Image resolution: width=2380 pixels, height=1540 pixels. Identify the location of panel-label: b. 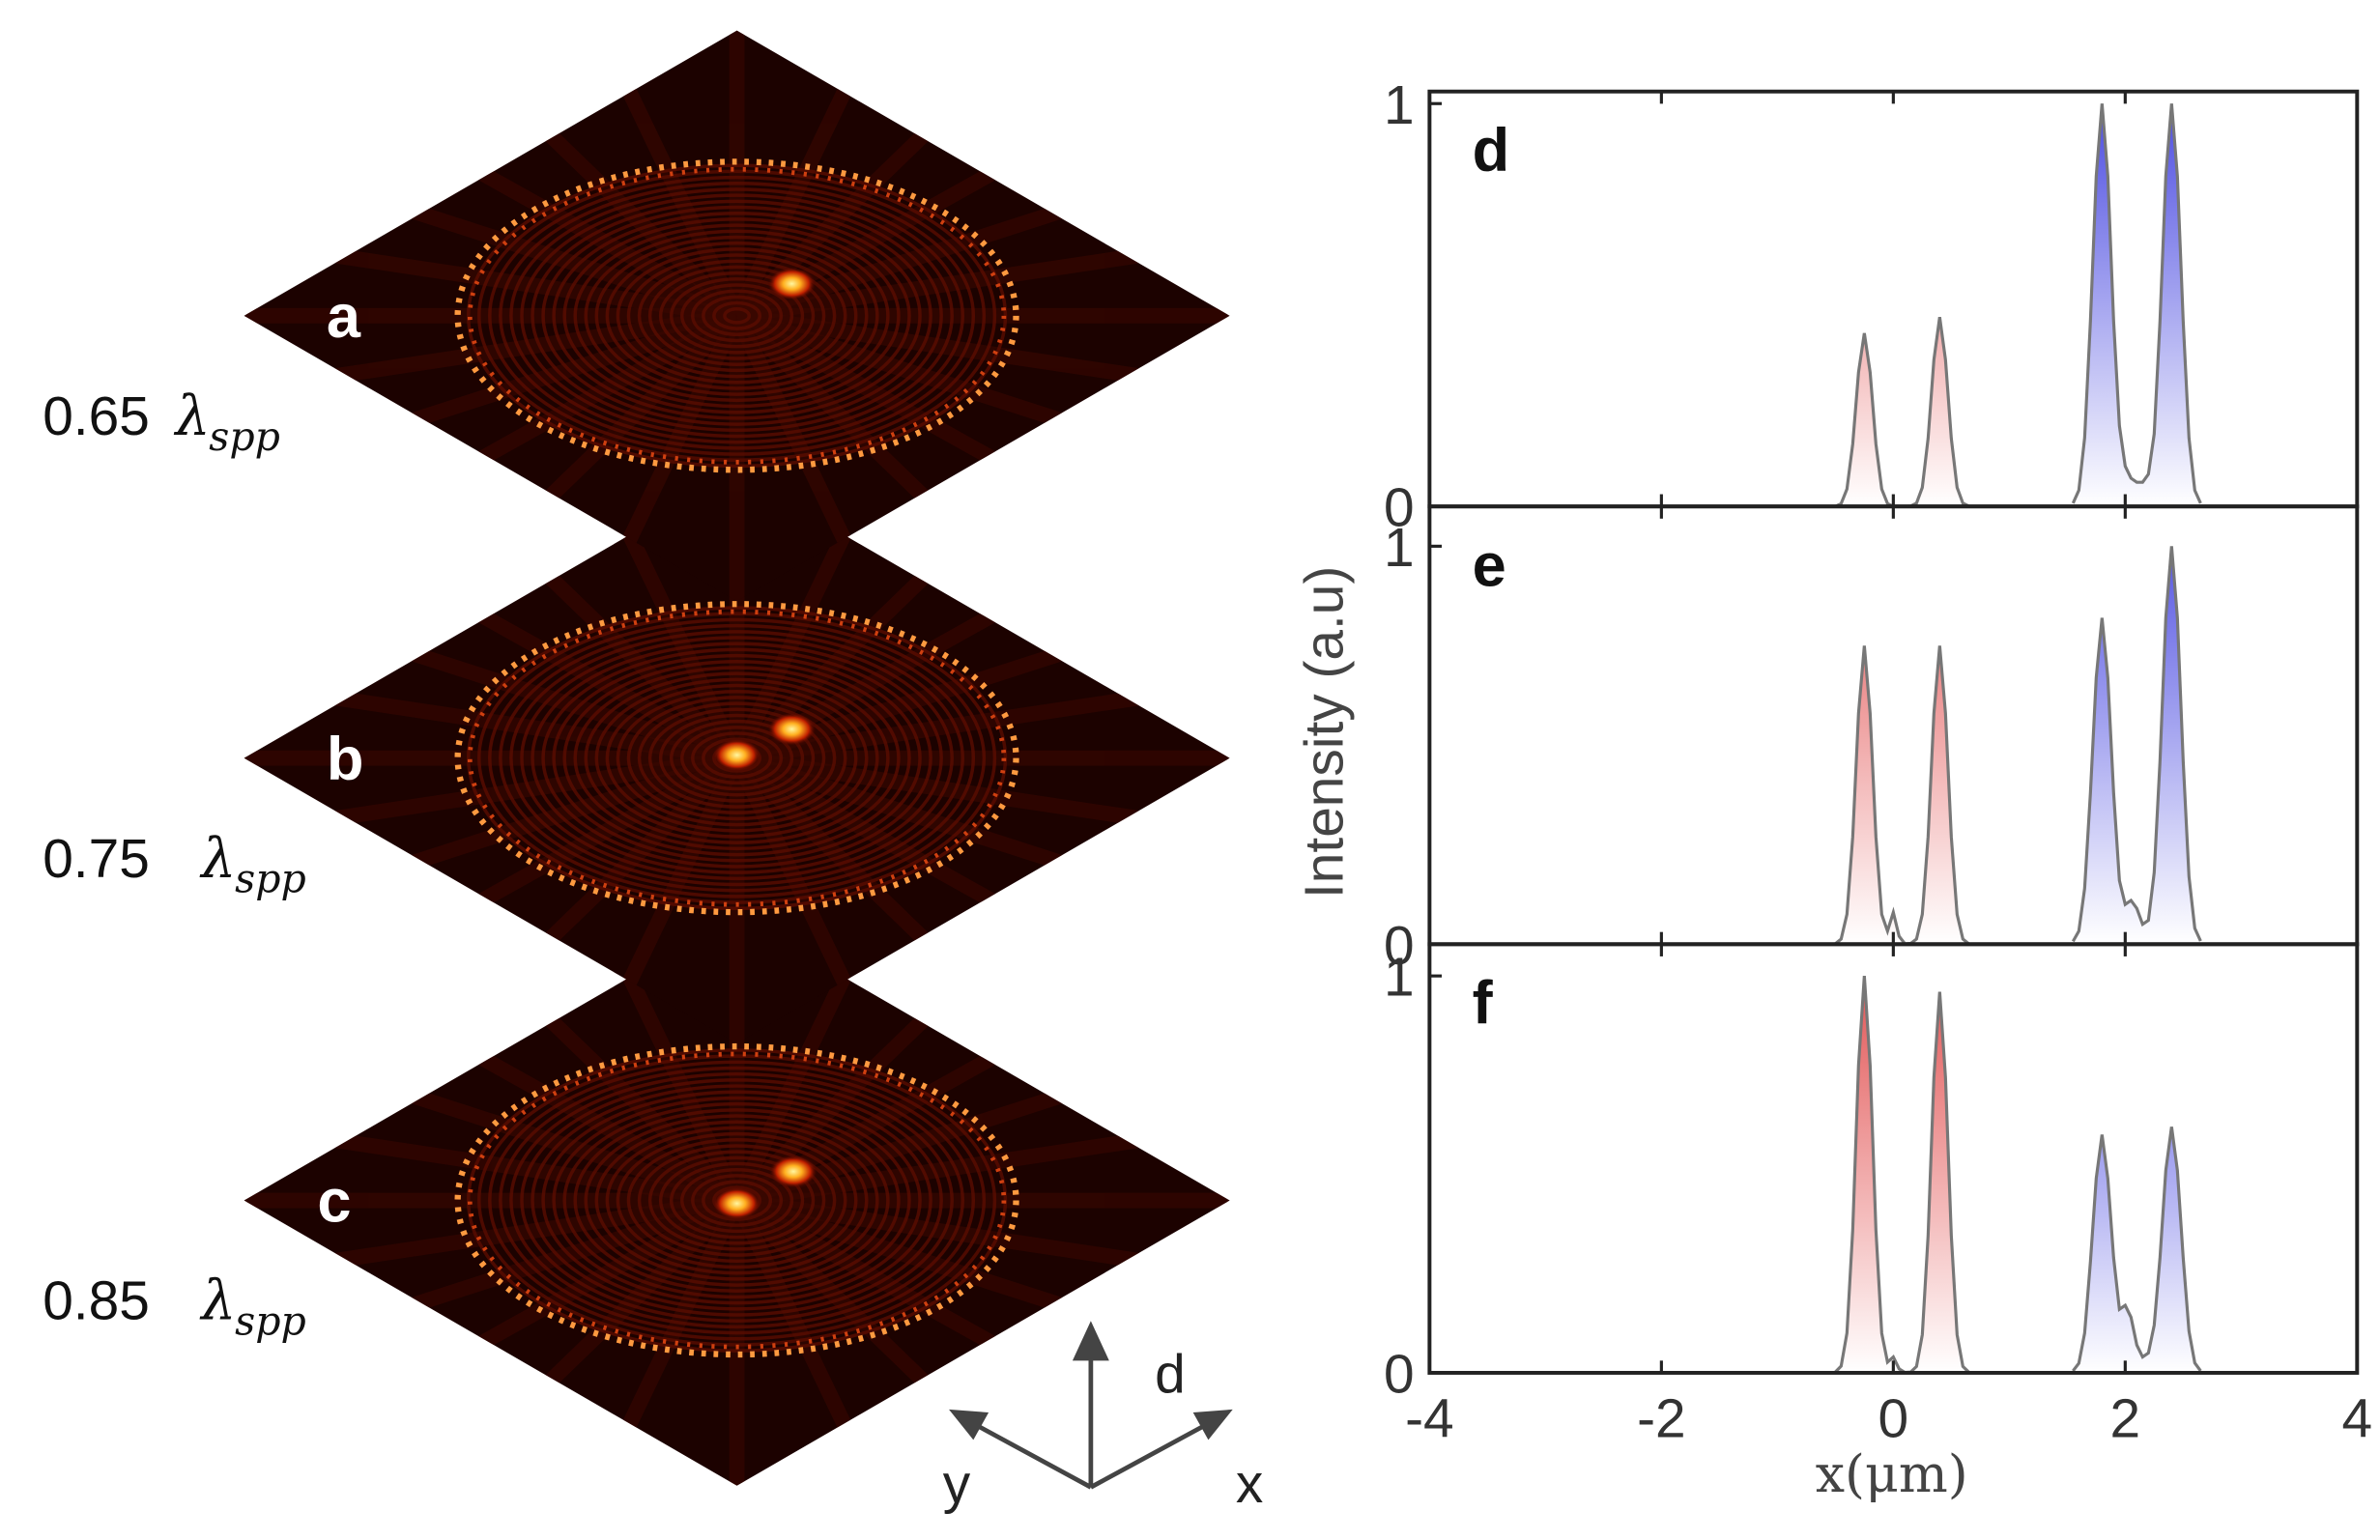
(345, 759).